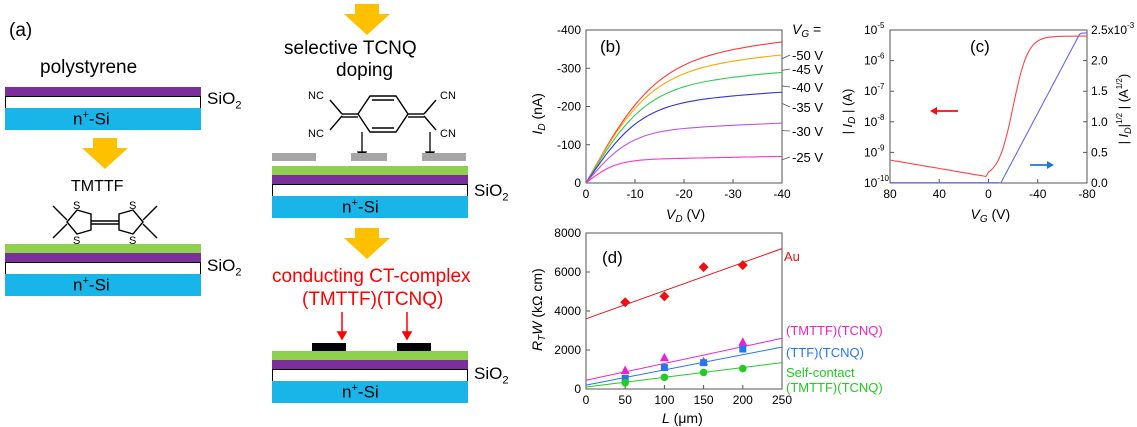 Image resolution: width=1137 pixels, height=427 pixels. What do you see at coordinates (316, 134) in the screenshot?
I see `nc-text-bottom: NC` at bounding box center [316, 134].